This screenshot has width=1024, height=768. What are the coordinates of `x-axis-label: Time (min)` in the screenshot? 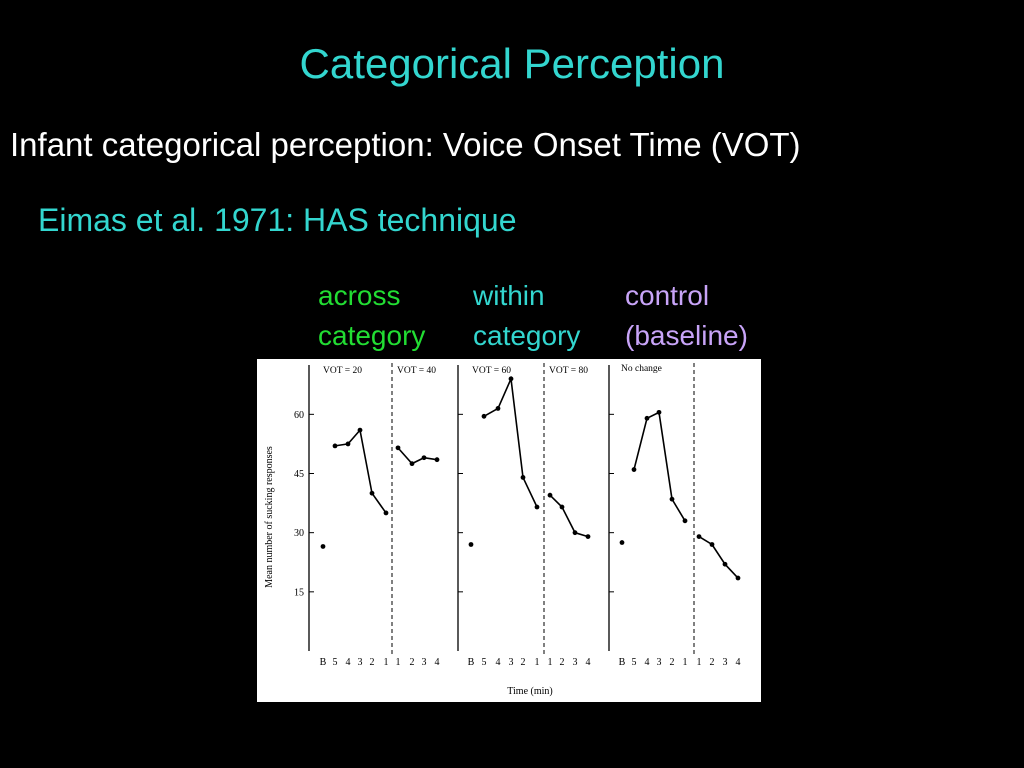 It's located at (529, 691).